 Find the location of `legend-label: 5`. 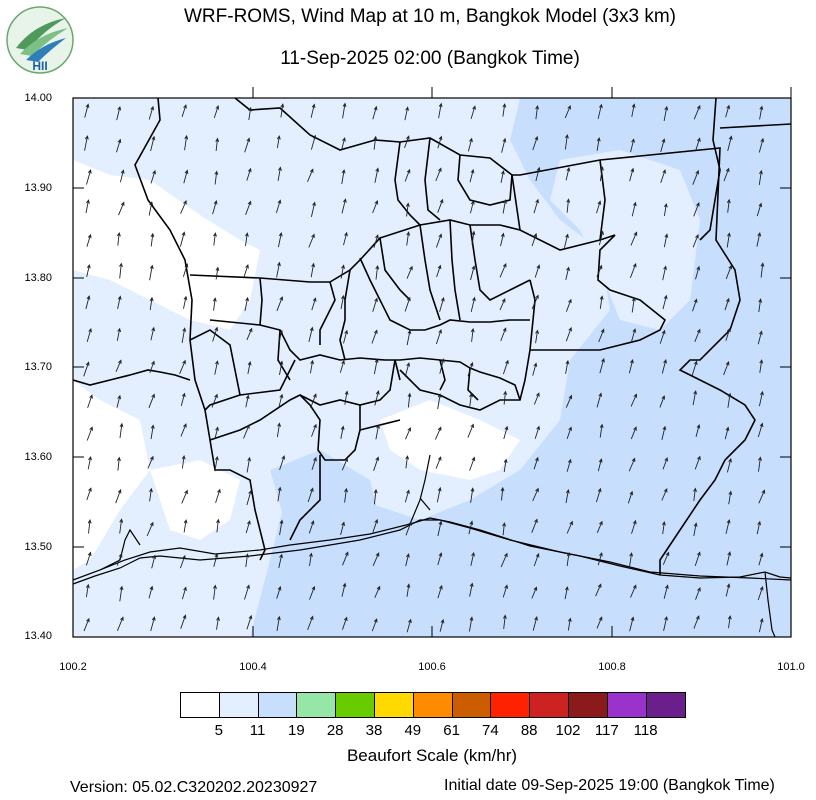

legend-label: 5 is located at coordinates (218, 730).